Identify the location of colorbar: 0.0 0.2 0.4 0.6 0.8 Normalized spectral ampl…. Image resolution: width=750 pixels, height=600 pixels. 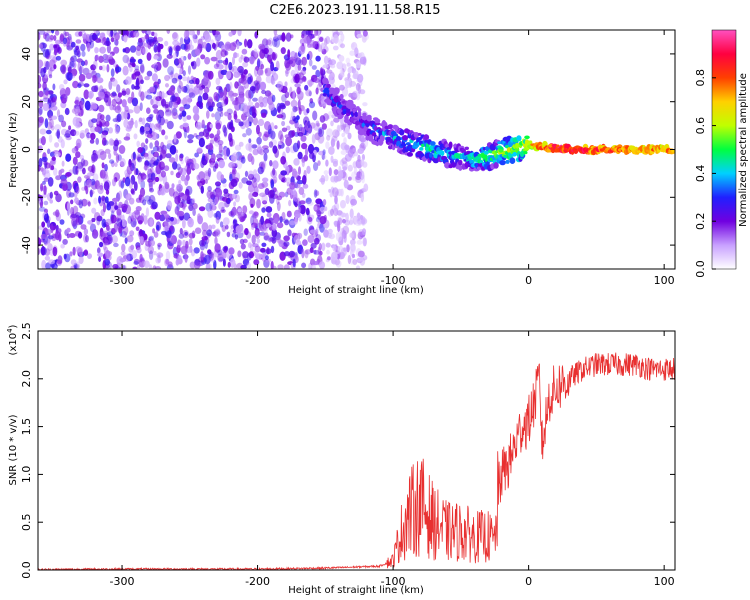
(721, 153).